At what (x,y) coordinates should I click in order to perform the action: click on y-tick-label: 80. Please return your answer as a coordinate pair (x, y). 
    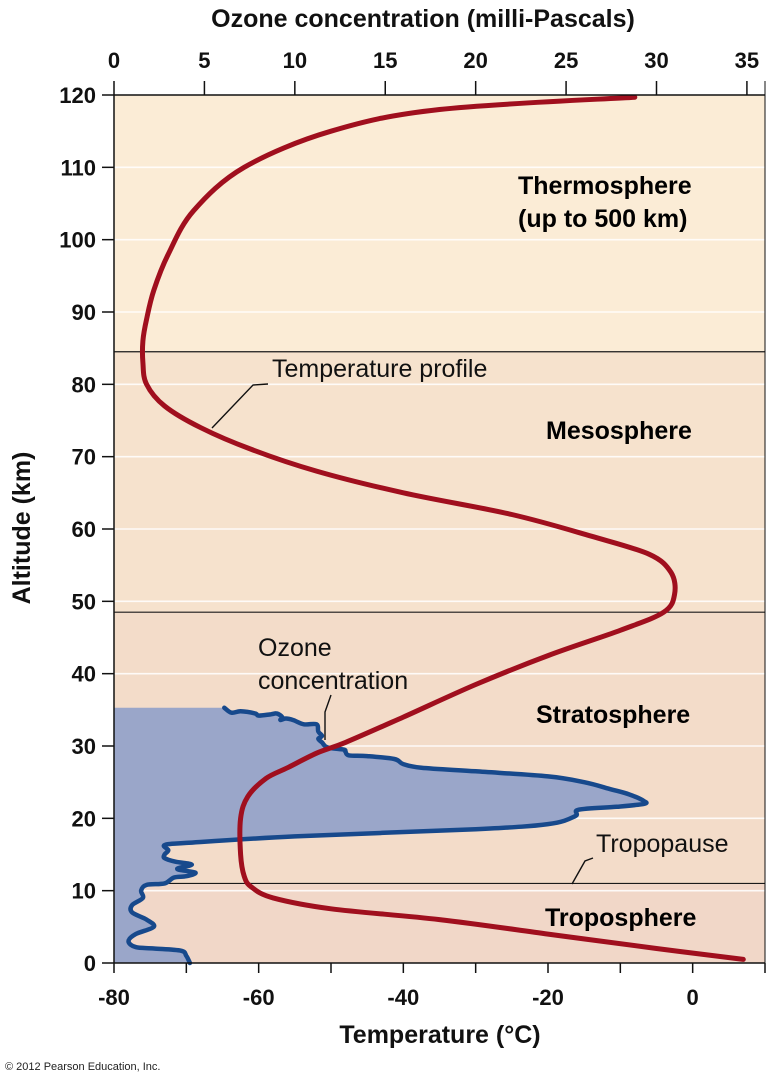
    Looking at the image, I should click on (84, 384).